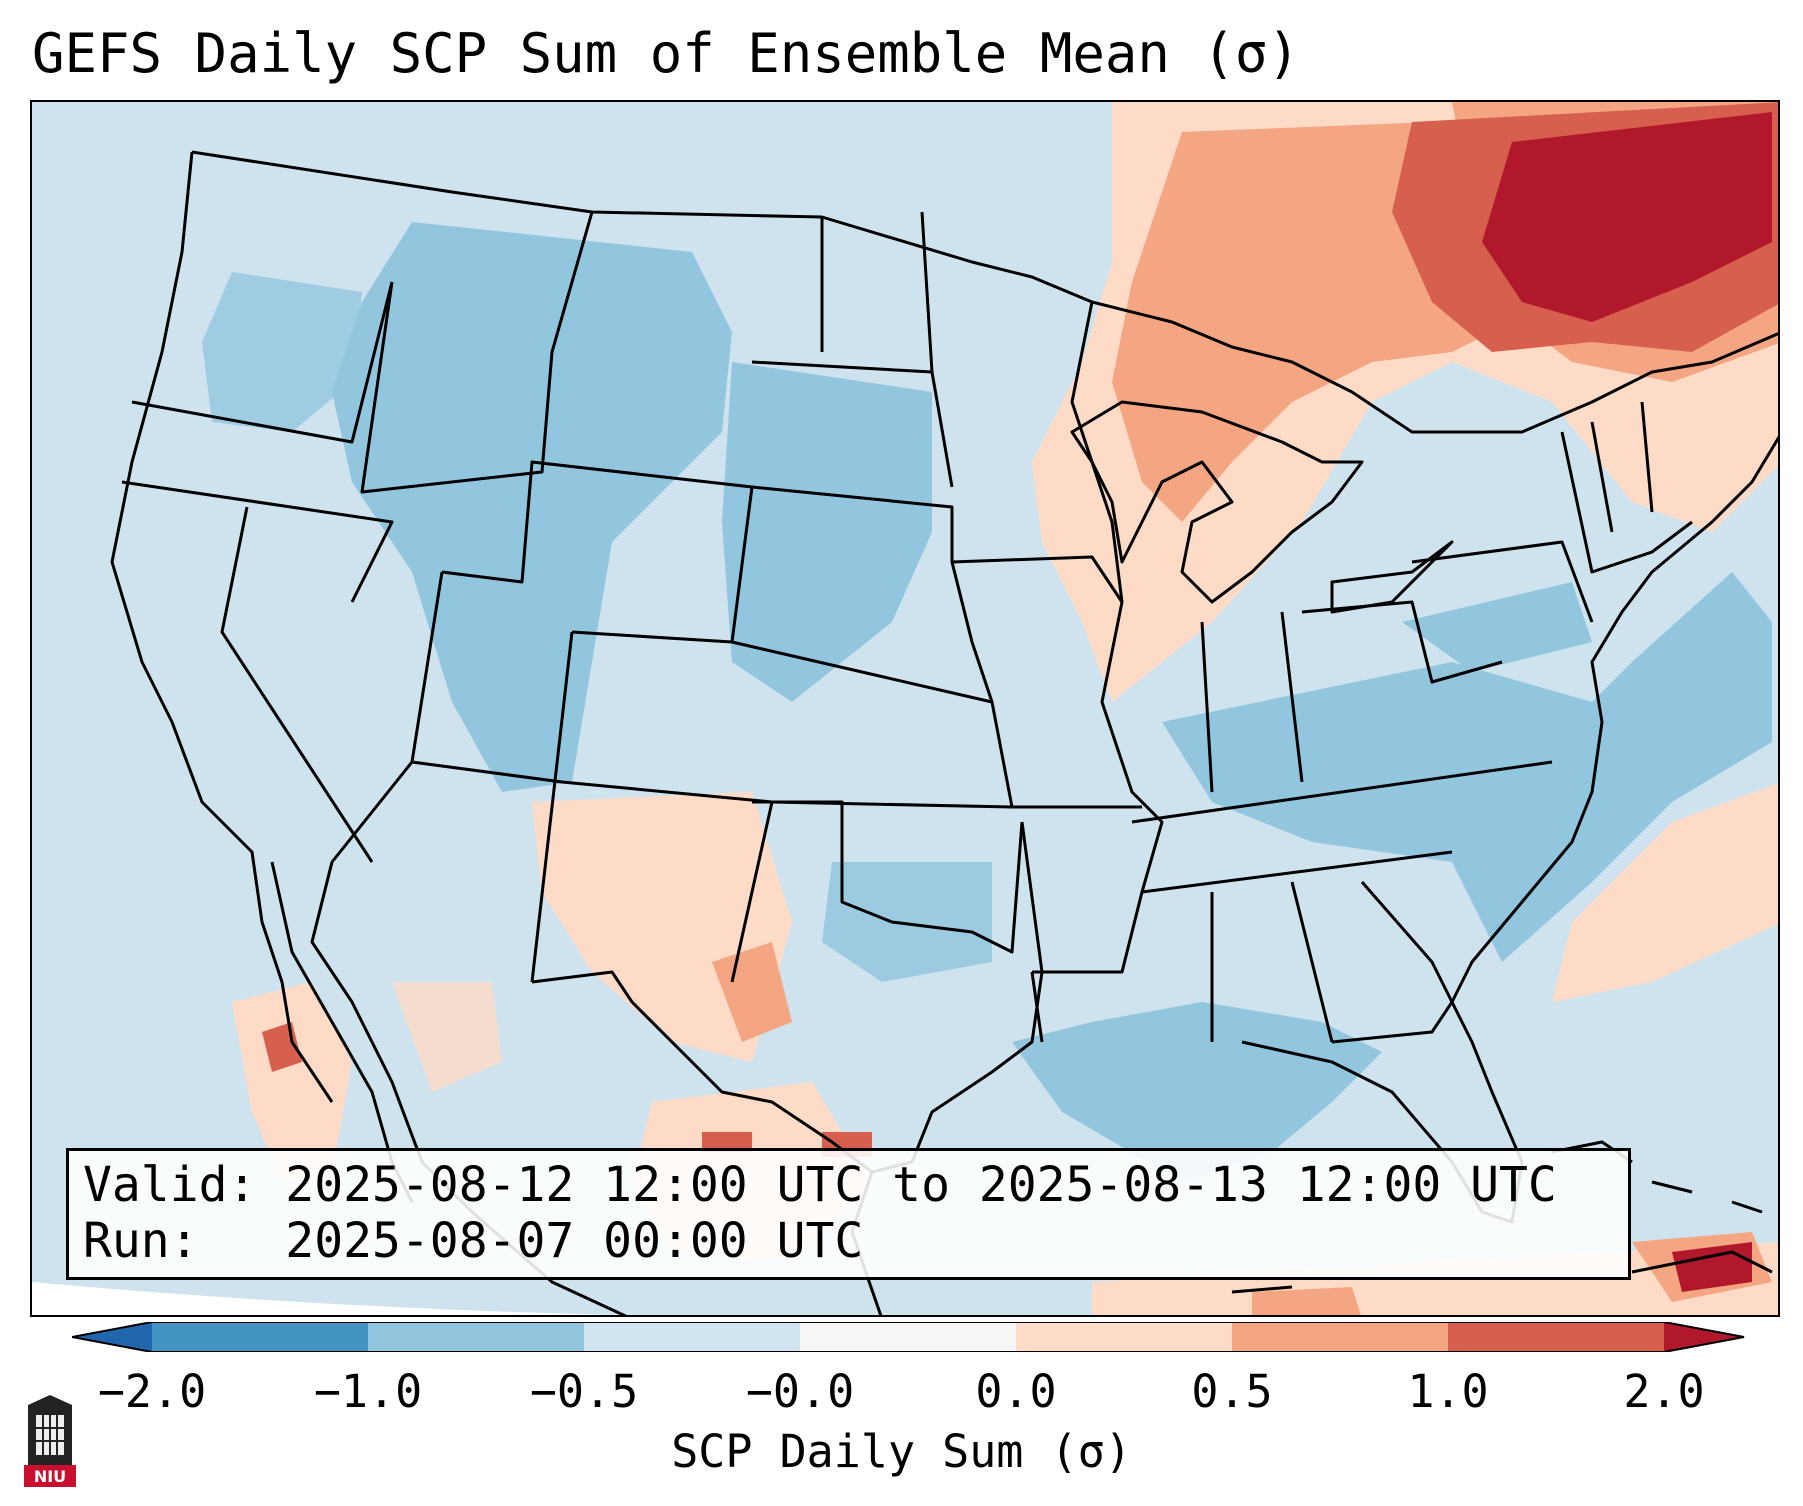  I want to click on niu-logo: NIU, so click(50, 1441).